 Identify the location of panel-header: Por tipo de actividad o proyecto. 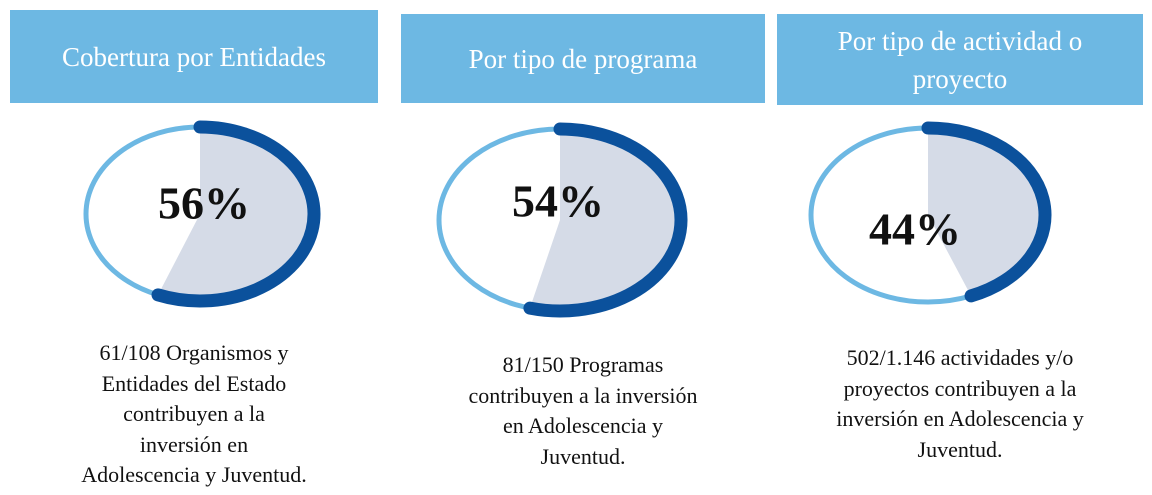
(960, 59).